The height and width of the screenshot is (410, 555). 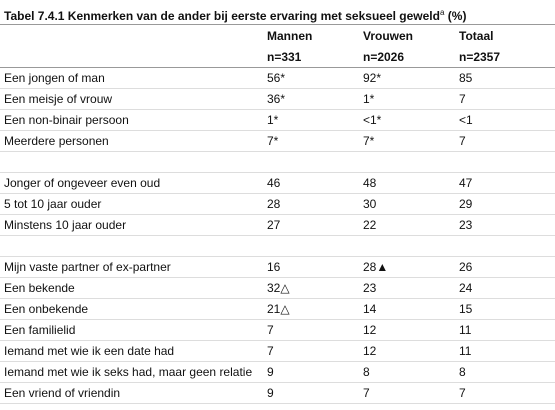 I want to click on table-row: Minstens 10 jaar ouder 27 22 23, so click(x=277, y=225).